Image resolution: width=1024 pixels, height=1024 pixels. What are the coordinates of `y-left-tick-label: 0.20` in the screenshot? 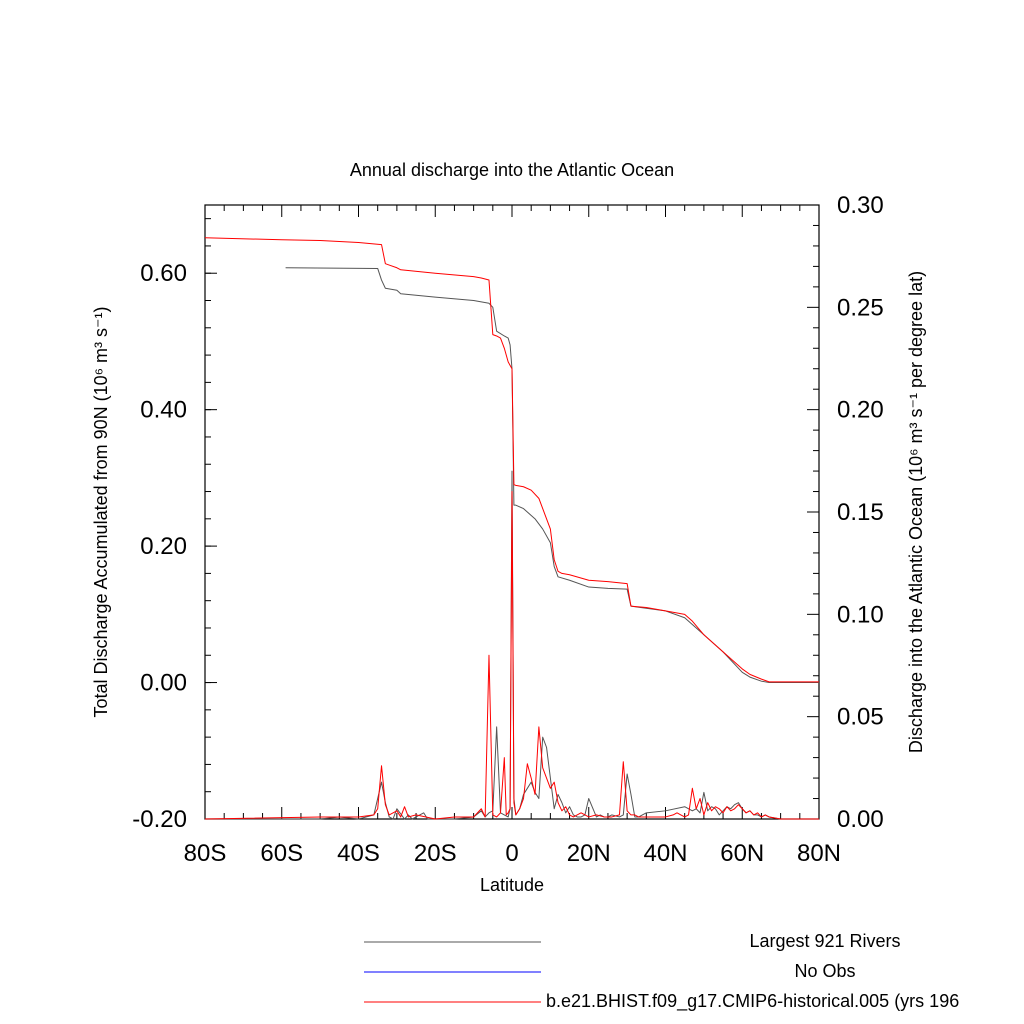 It's located at (163, 546).